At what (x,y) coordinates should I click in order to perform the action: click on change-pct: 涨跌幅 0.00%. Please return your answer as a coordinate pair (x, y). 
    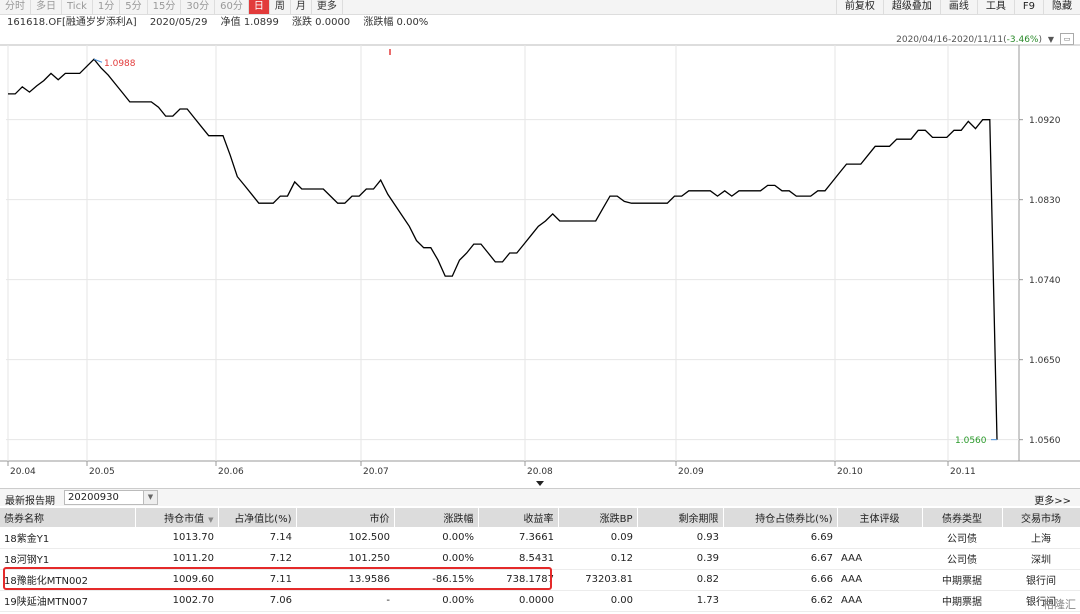
    Looking at the image, I should click on (396, 22).